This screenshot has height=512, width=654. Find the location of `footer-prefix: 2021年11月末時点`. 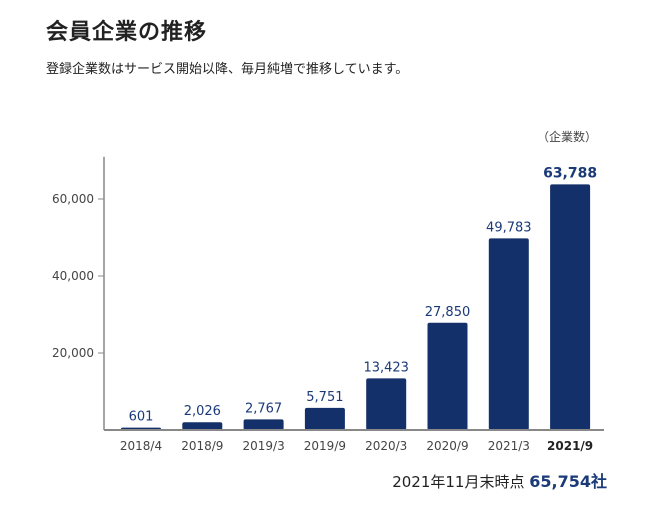

footer-prefix: 2021年11月末時点 is located at coordinates (458, 482).